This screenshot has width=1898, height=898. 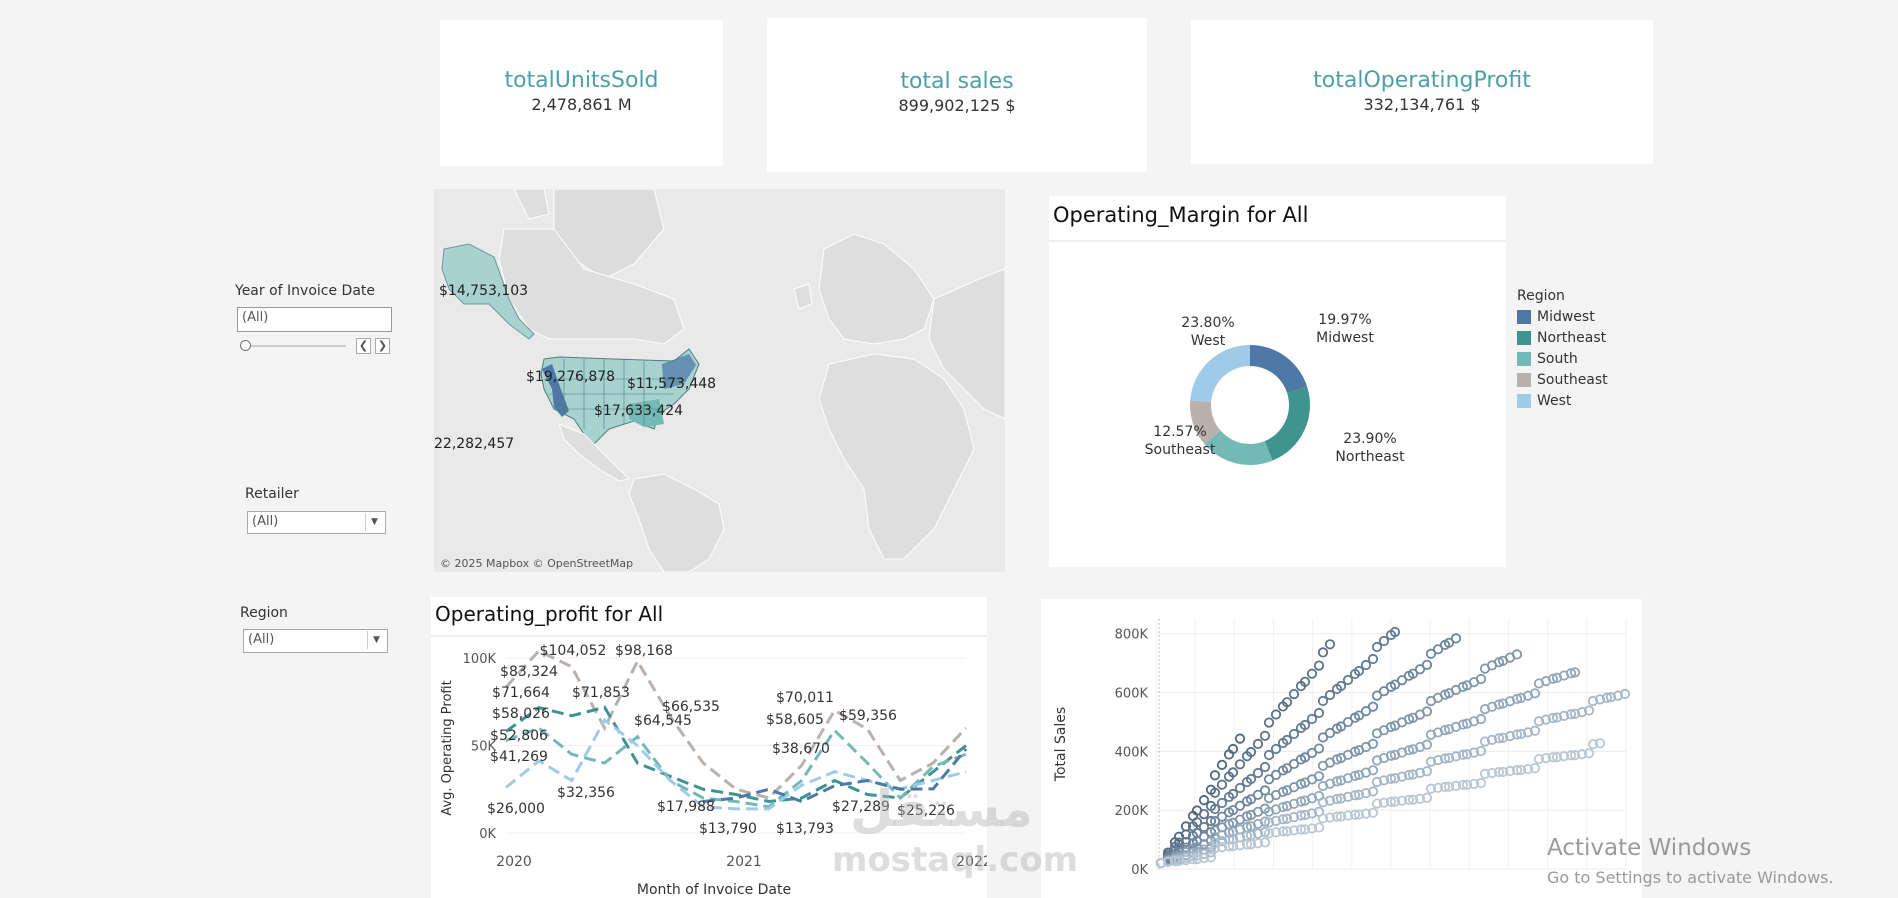 I want to click on watermark-arabic: مستقل, so click(x=941, y=809).